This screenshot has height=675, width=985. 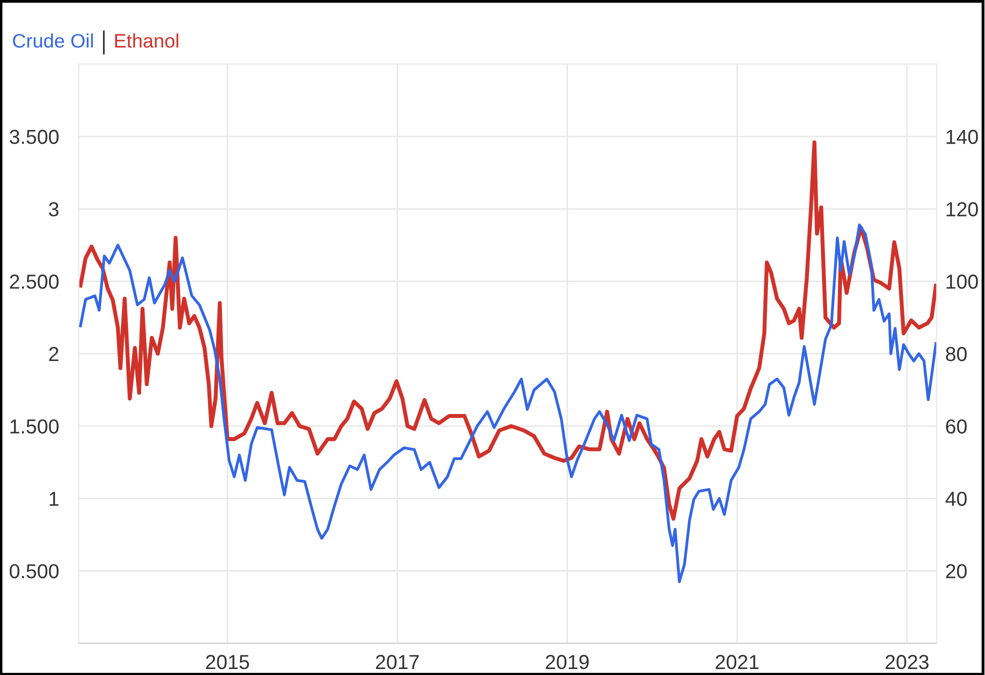 I want to click on y-tick-label: 1.500, so click(x=34, y=426).